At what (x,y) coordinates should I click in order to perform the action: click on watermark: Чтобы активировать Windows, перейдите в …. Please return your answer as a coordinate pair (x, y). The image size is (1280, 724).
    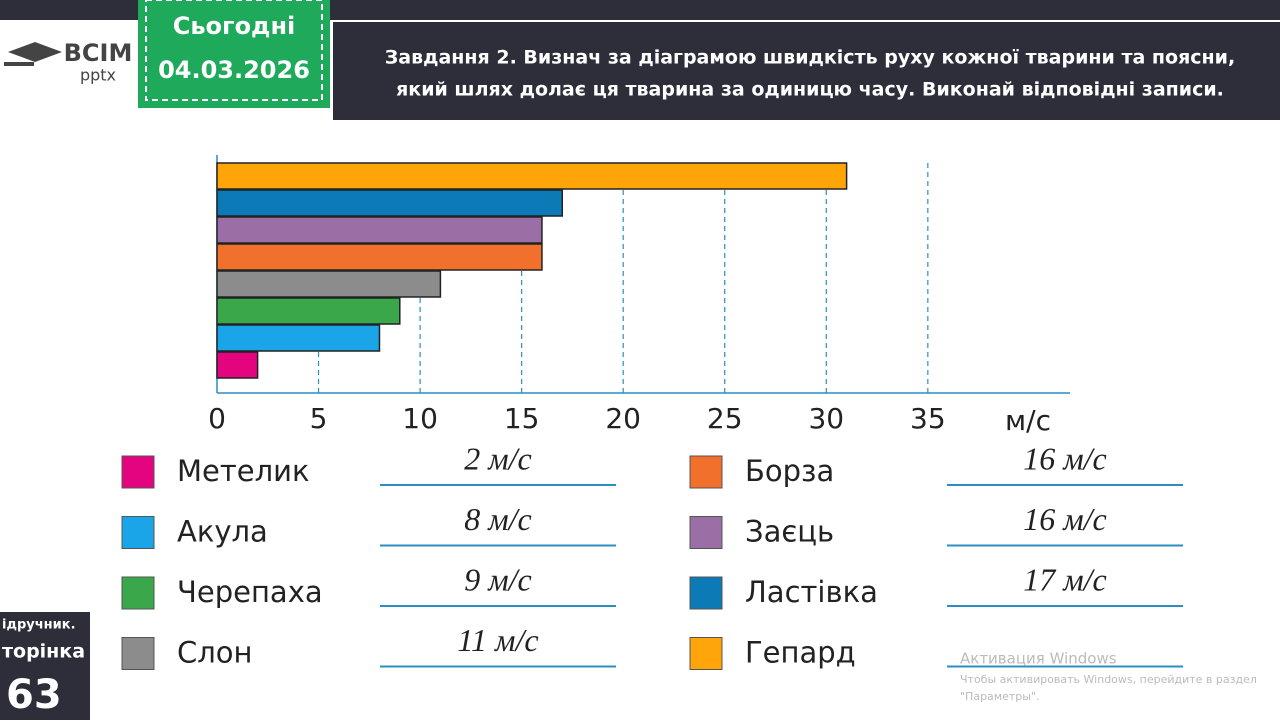
    Looking at the image, I should click on (1108, 679).